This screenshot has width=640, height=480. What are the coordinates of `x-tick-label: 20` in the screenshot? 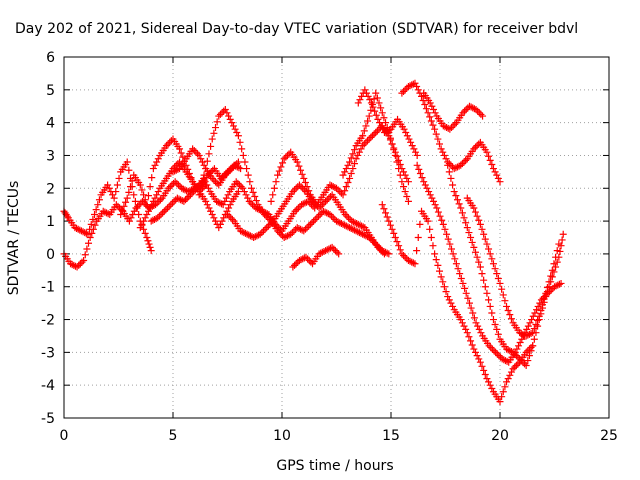 It's located at (500, 436).